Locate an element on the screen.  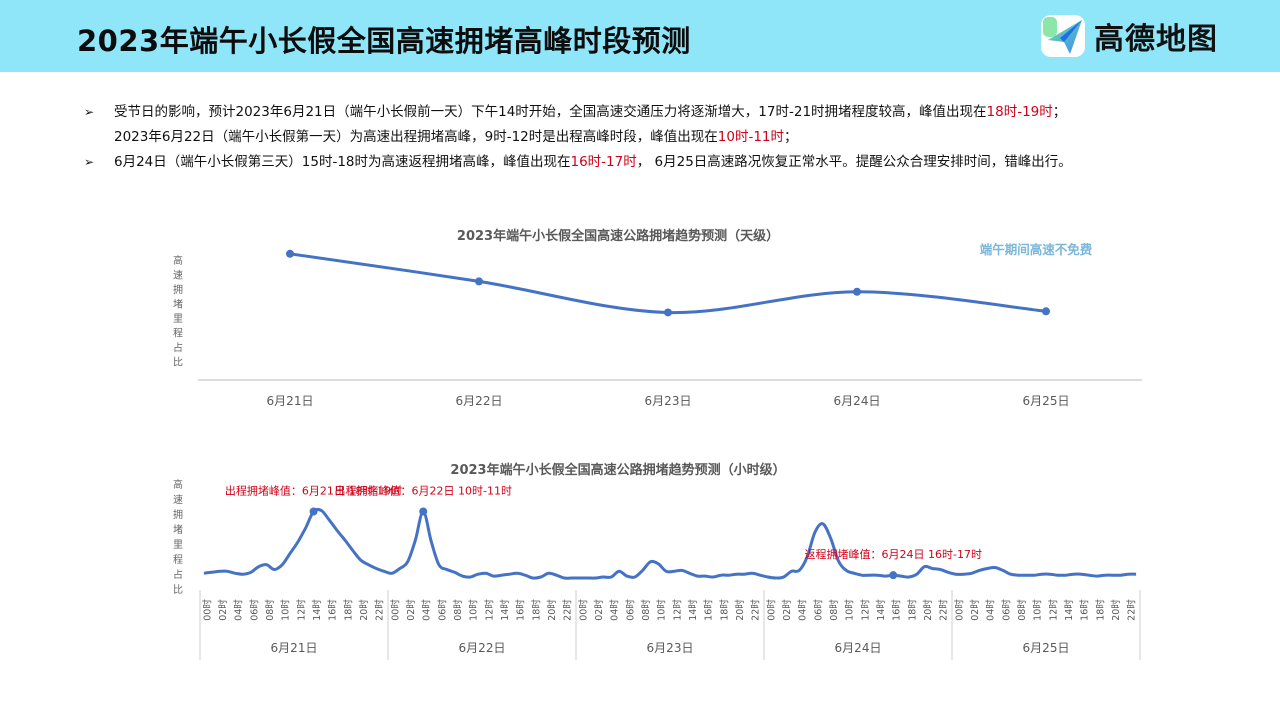
y-axis-label-char: 比 is located at coordinates (178, 363).